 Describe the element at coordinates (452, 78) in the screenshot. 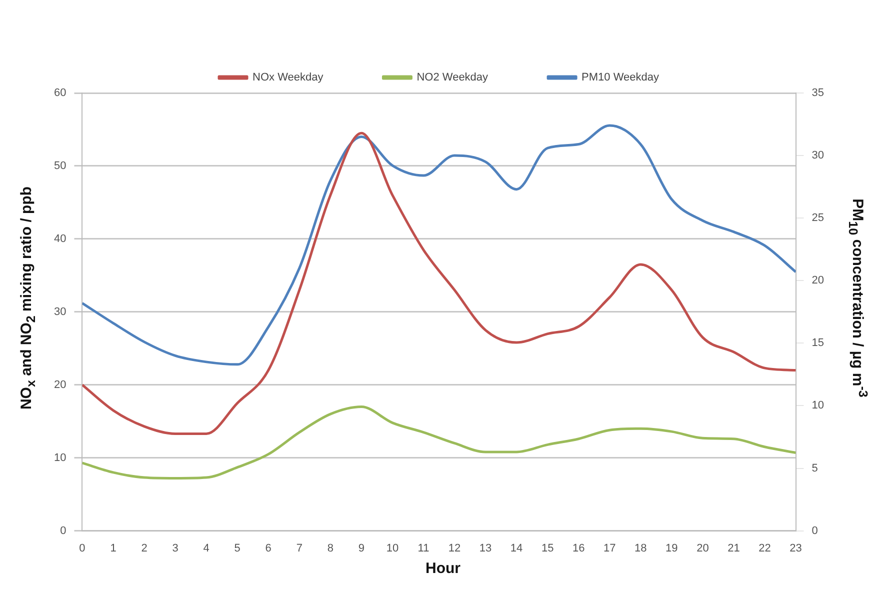

I see `legend-label: NO2 Weekday` at that location.